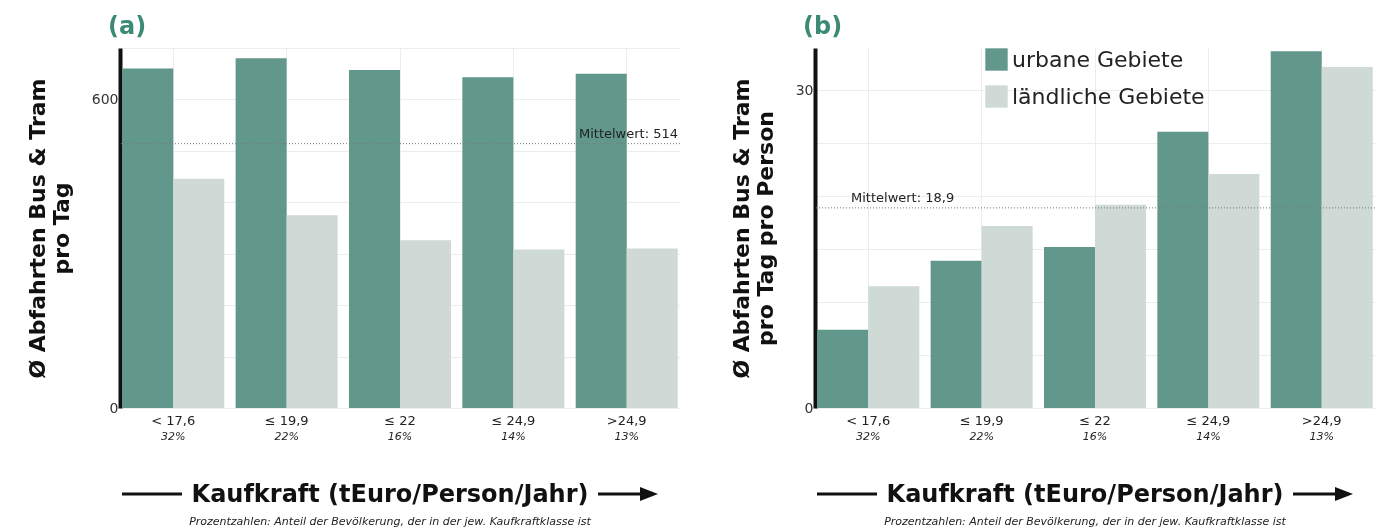 This screenshot has height=532, width=1390. I want to click on chart-title: (a), so click(127, 26).